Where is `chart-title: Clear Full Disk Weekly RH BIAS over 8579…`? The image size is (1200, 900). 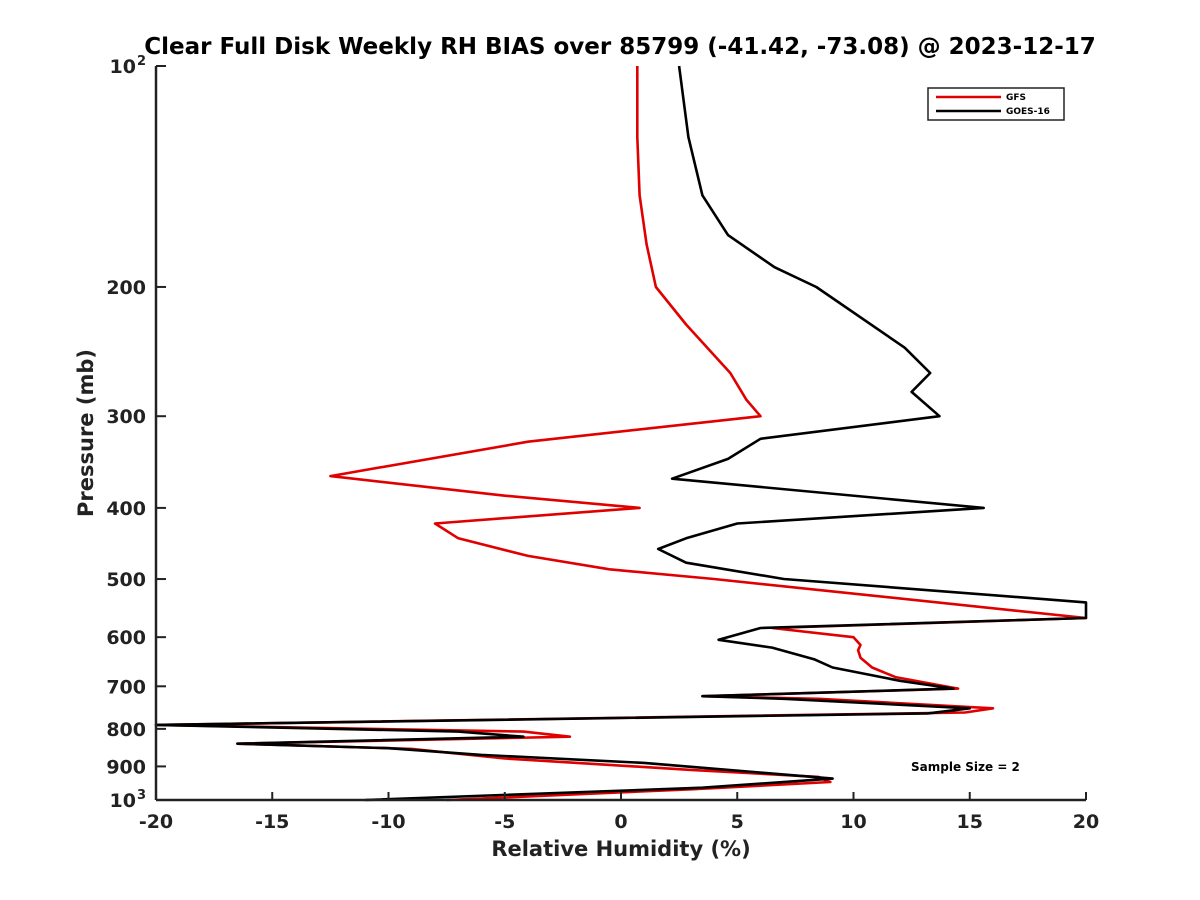
chart-title: Clear Full Disk Weekly RH BIAS over 8579… is located at coordinates (620, 47).